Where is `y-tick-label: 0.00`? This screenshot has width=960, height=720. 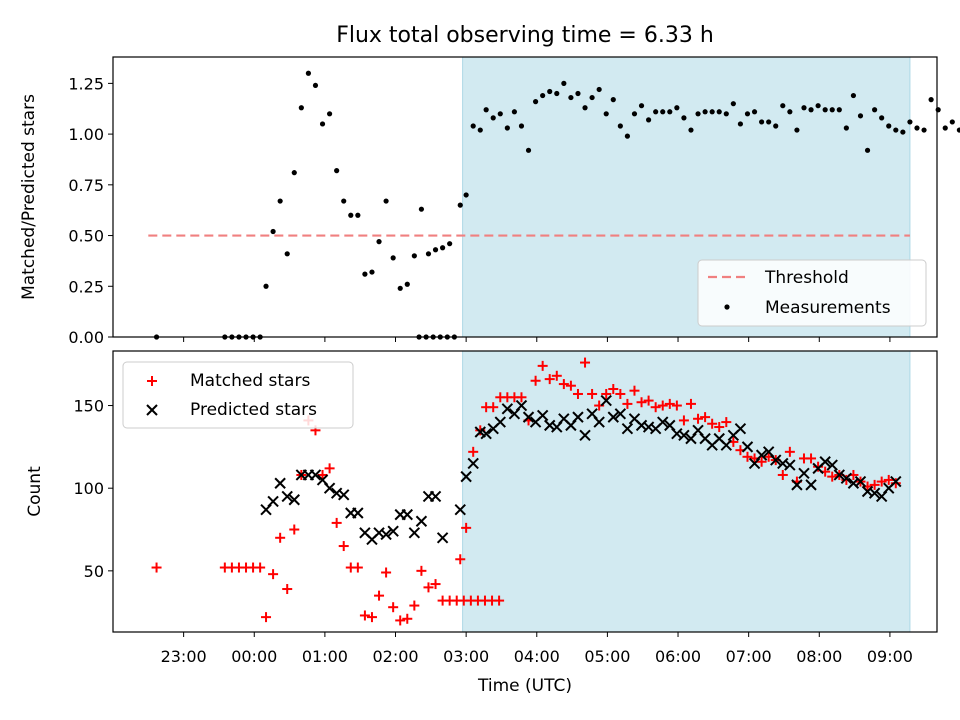 y-tick-label: 0.00 is located at coordinates (86, 337).